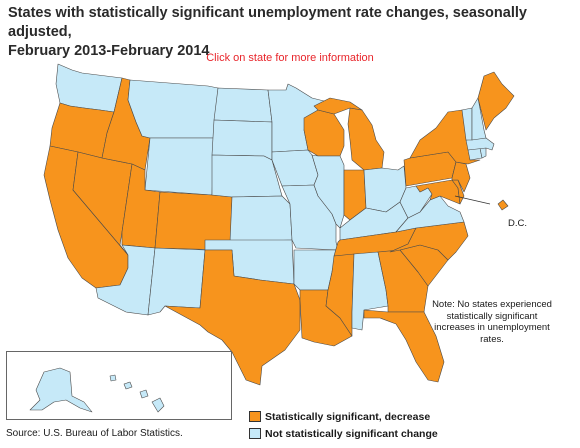 Image resolution: width=580 pixels, height=448 pixels. I want to click on legend-item-decrease: Statistically significant, decrease, so click(343, 416).